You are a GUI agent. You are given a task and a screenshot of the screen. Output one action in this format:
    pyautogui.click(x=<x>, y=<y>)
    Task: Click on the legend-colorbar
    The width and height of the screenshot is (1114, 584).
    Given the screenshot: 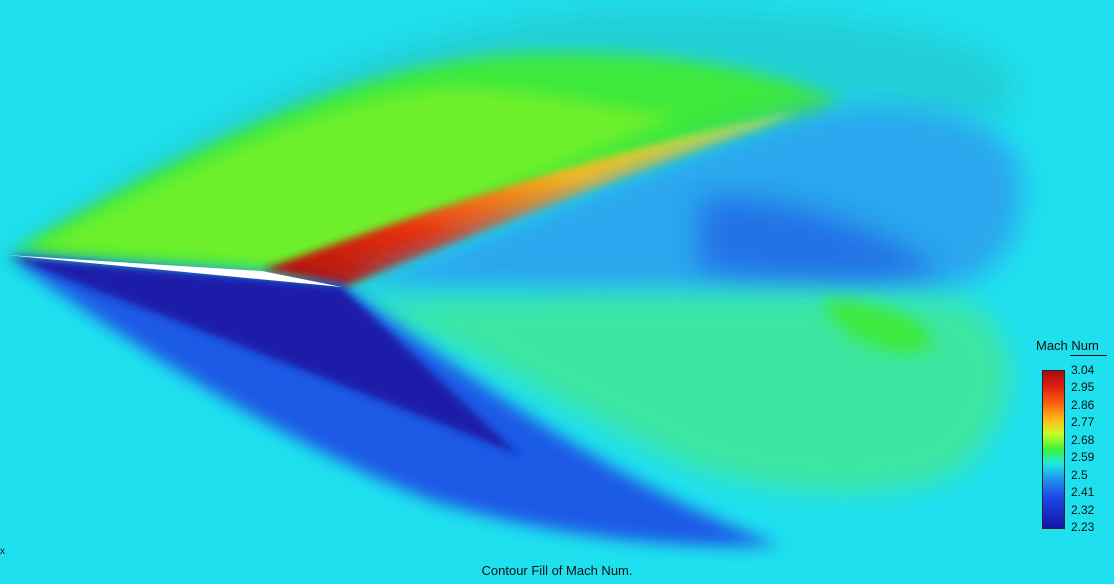 What is the action you would take?
    pyautogui.click(x=1053, y=449)
    